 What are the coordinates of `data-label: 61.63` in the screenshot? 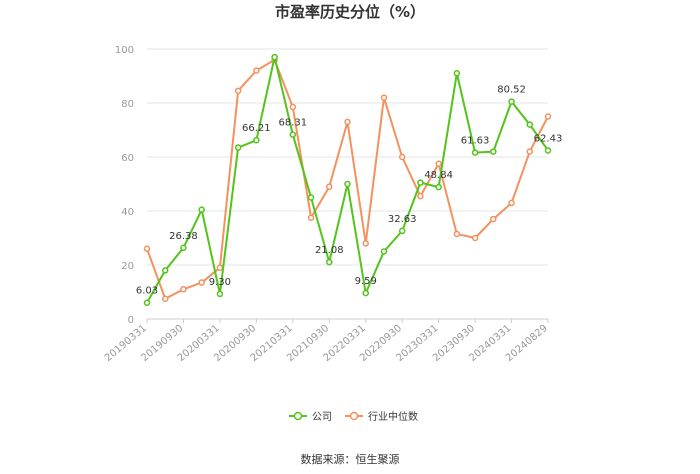 It's located at (475, 141).